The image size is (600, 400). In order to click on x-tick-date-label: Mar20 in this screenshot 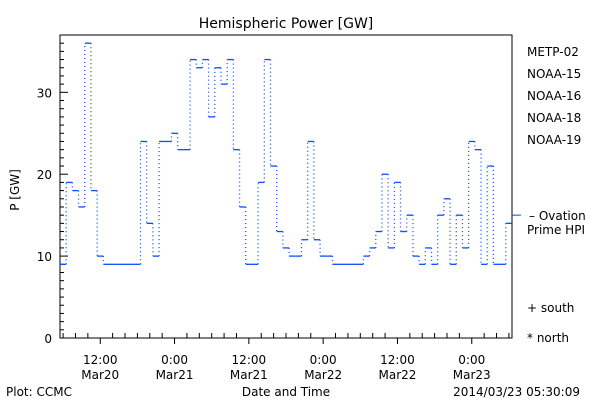, I will do `click(100, 375)`.